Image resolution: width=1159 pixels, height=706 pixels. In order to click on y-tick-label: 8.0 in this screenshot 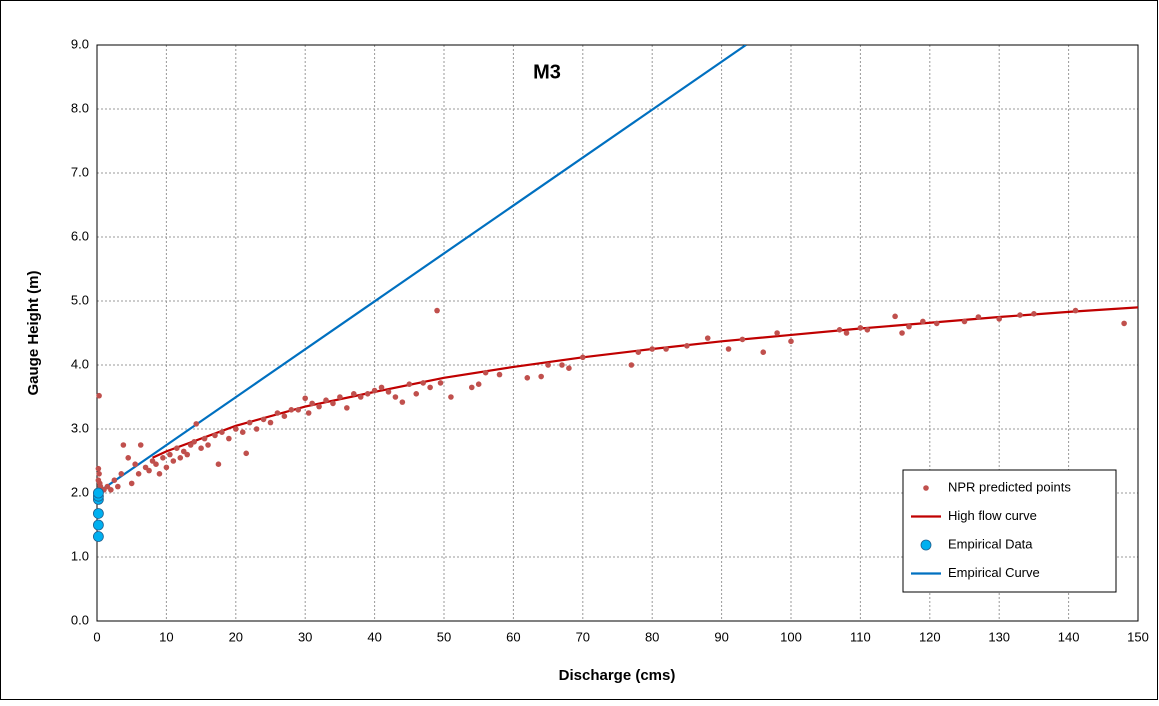, I will do `click(80, 107)`.